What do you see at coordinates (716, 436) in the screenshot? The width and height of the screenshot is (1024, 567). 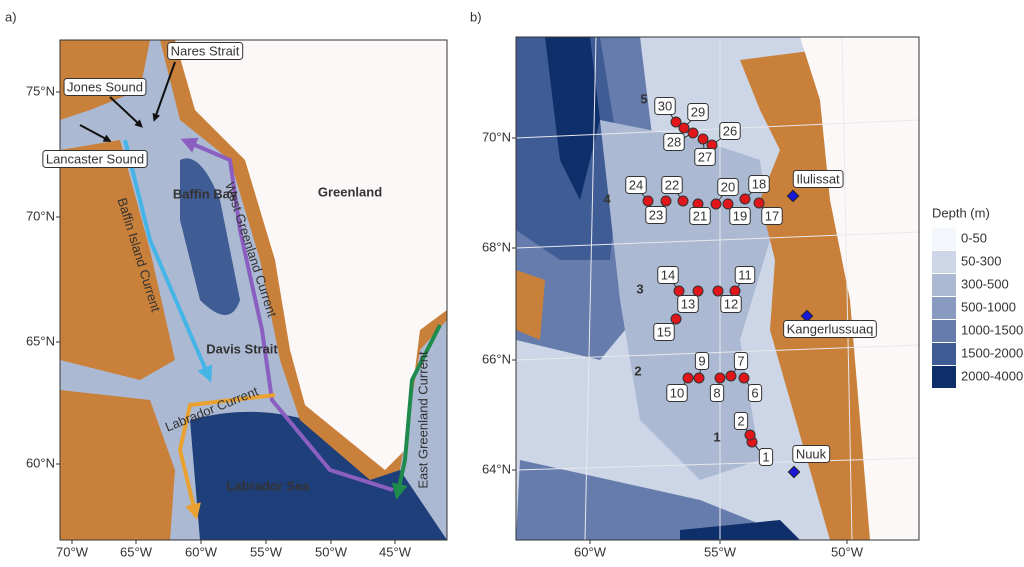 I see `region-label: 1` at bounding box center [716, 436].